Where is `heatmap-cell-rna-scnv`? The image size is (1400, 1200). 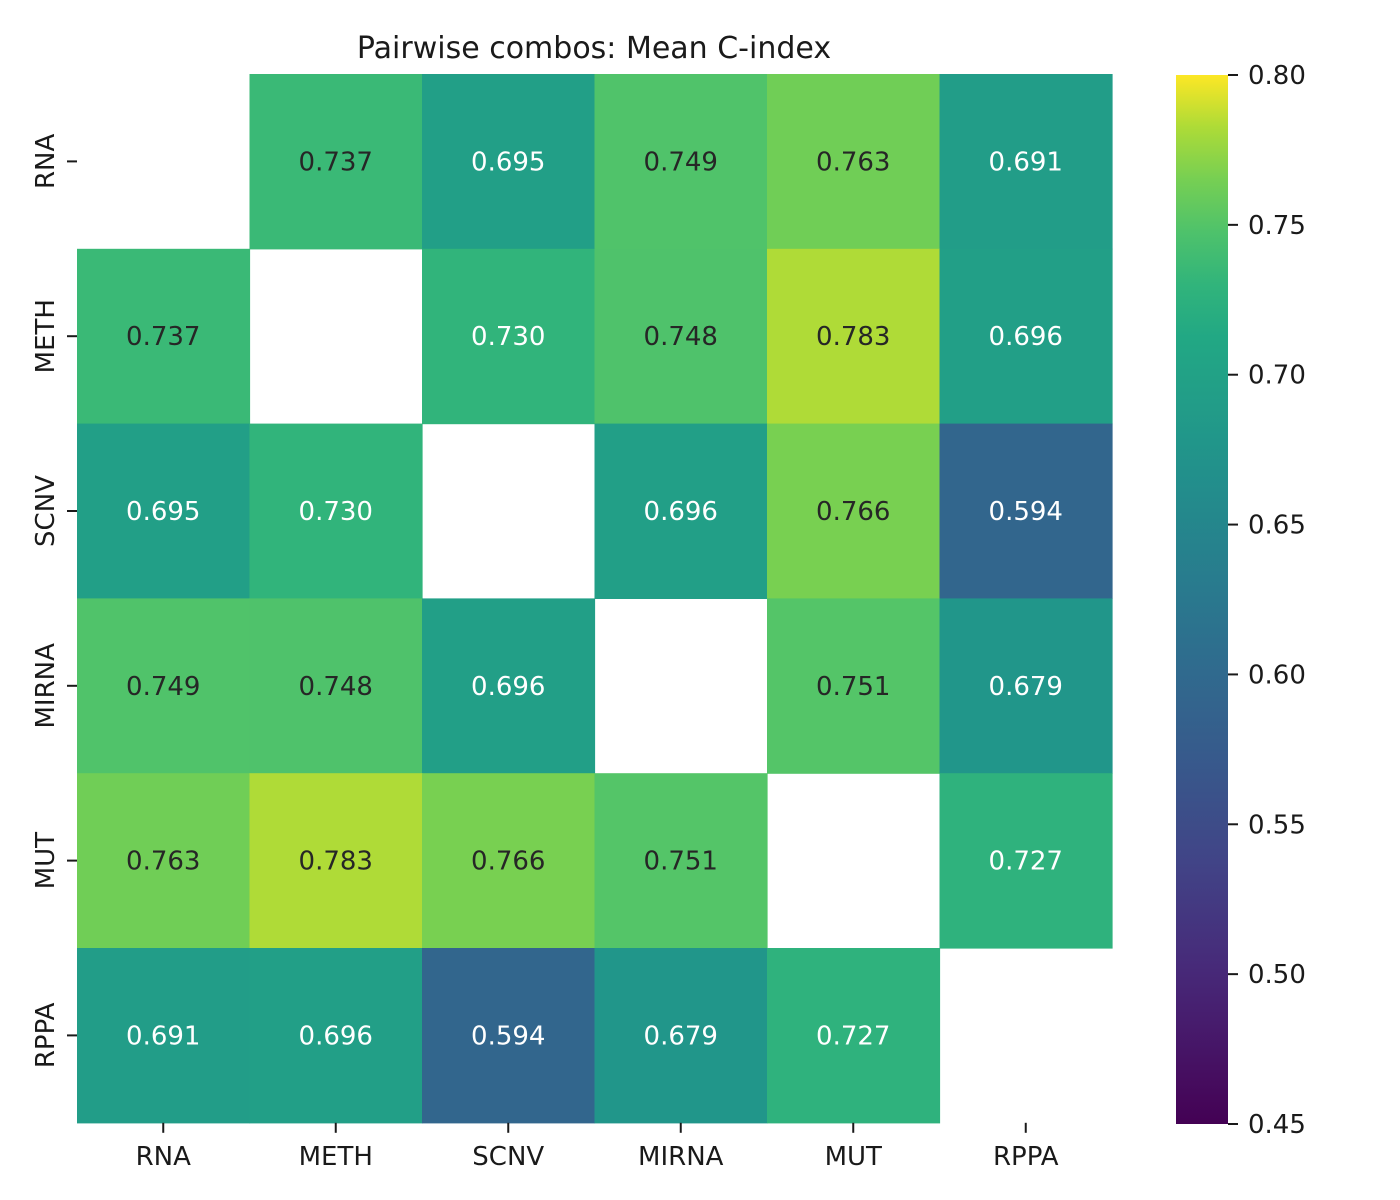 heatmap-cell-rna-scnv is located at coordinates (509, 162).